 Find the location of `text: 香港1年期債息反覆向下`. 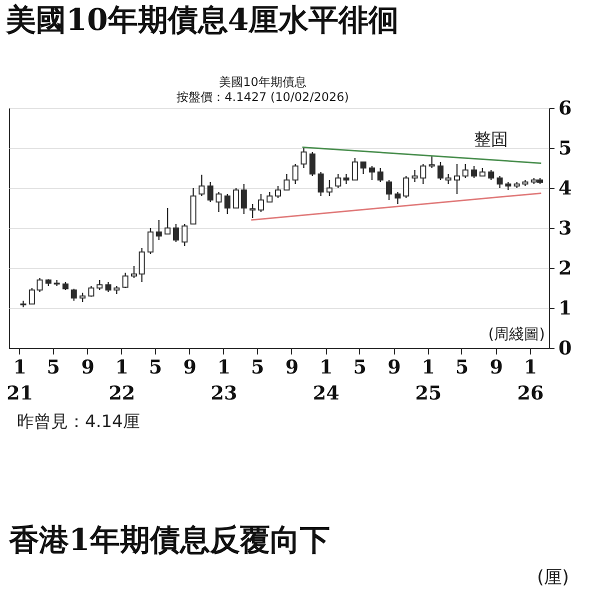

text: 香港1年期債息反覆向下 is located at coordinates (169, 540).